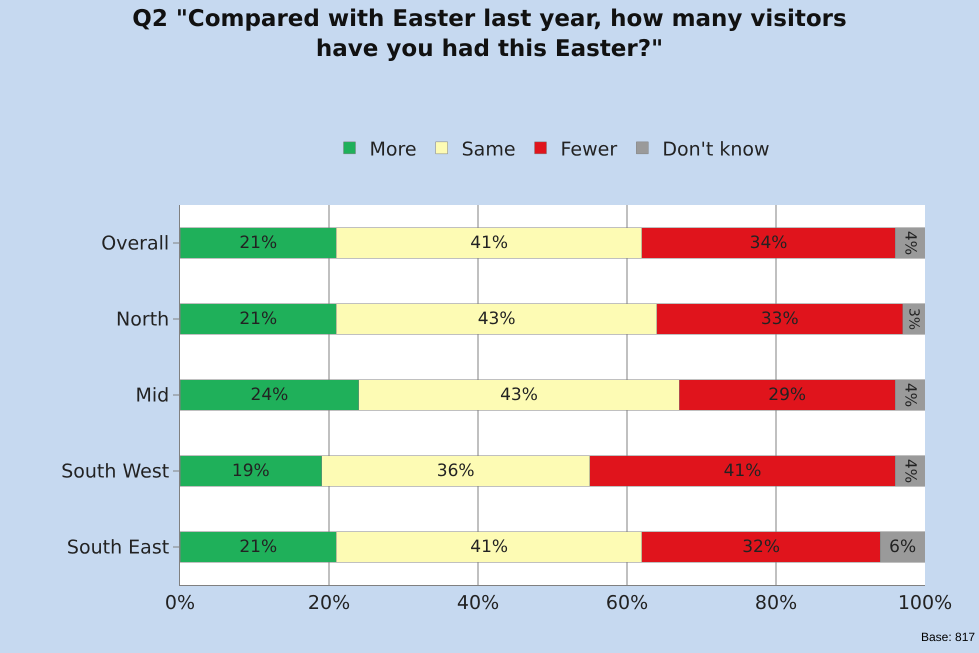  What do you see at coordinates (914, 319) in the screenshot?
I see `data-label: 3%` at bounding box center [914, 319].